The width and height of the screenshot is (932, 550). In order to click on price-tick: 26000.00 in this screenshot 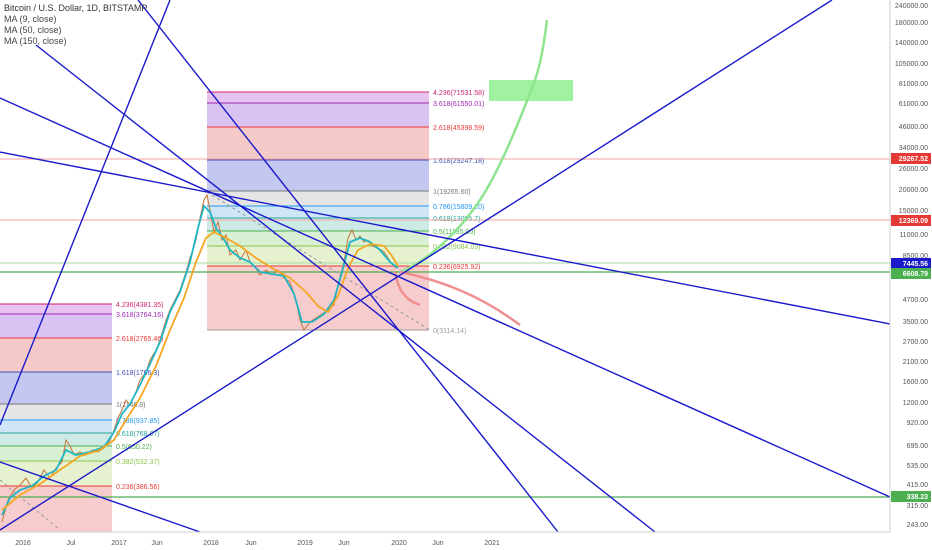, I will do `click(913, 169)`.